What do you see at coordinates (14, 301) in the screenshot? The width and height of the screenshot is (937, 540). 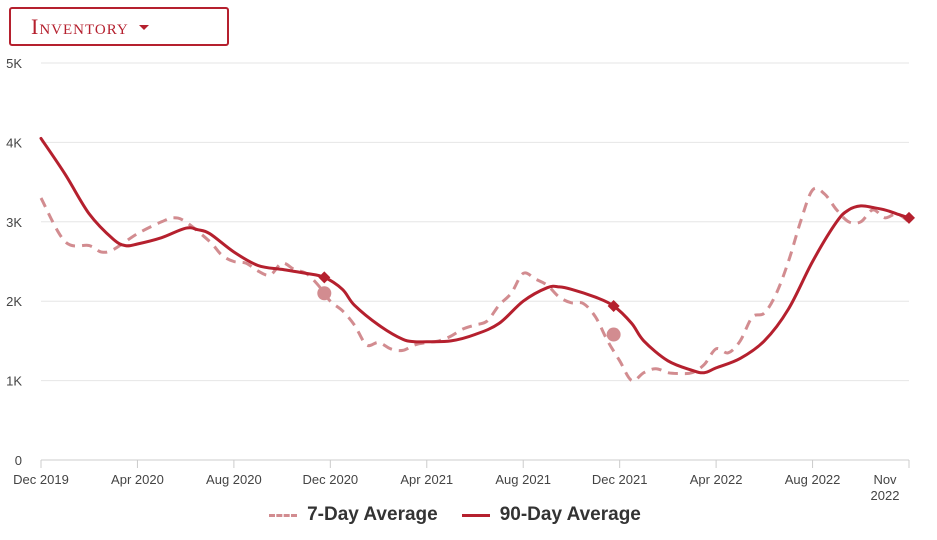 I see `y-tick-label: 2K` at bounding box center [14, 301].